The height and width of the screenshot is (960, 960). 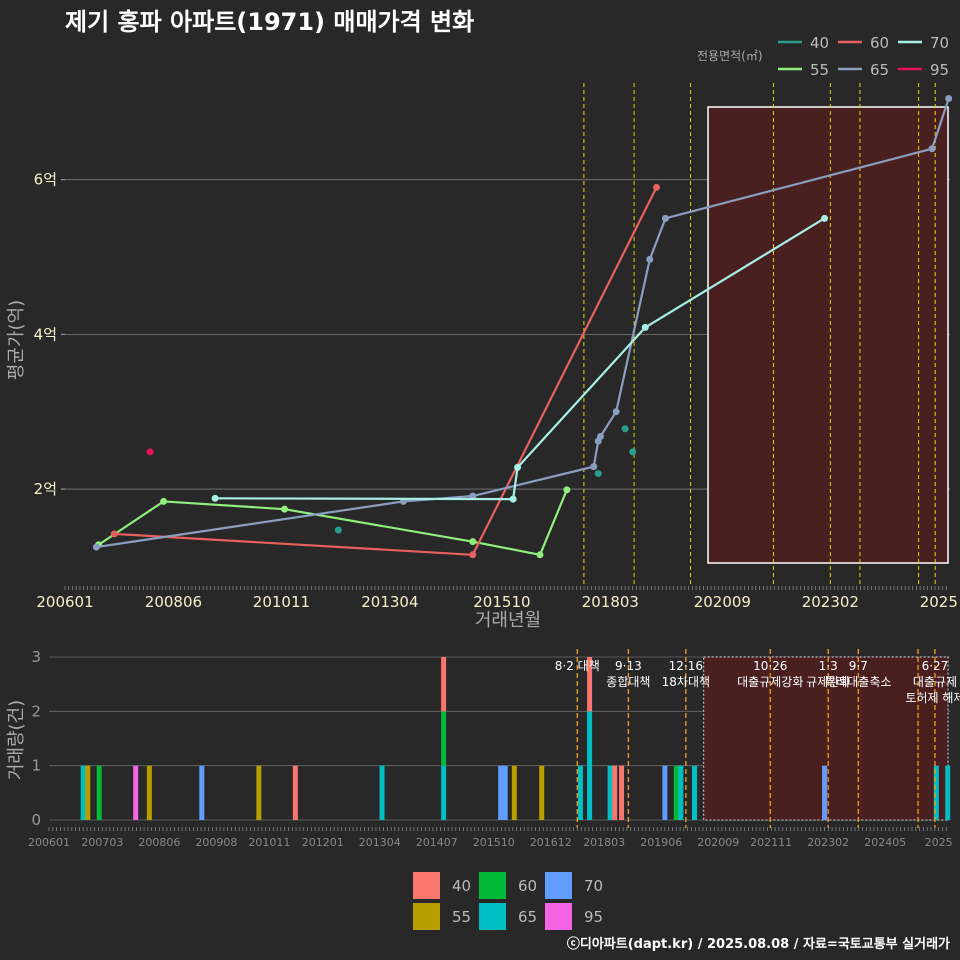 I want to click on legend-label-95: 95, so click(x=939, y=70).